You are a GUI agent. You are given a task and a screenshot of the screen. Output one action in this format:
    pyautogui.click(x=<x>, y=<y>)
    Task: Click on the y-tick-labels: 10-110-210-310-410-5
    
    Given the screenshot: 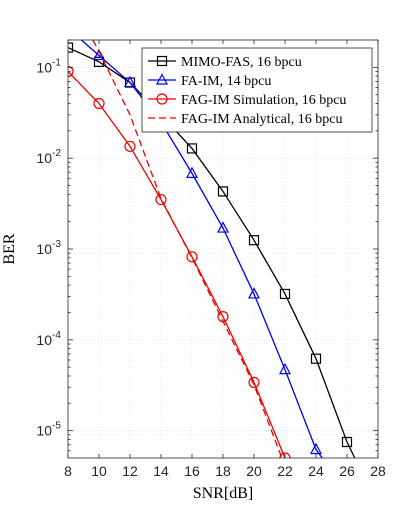 What is the action you would take?
    pyautogui.click(x=48, y=247)
    